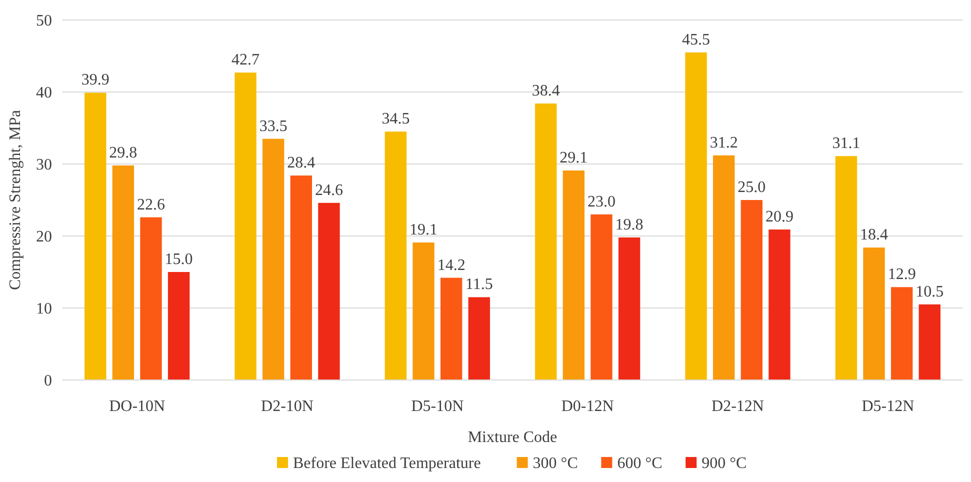 The width and height of the screenshot is (971, 482). I want to click on y-axis-title: Compressive Strenght, MPa, so click(15, 200).